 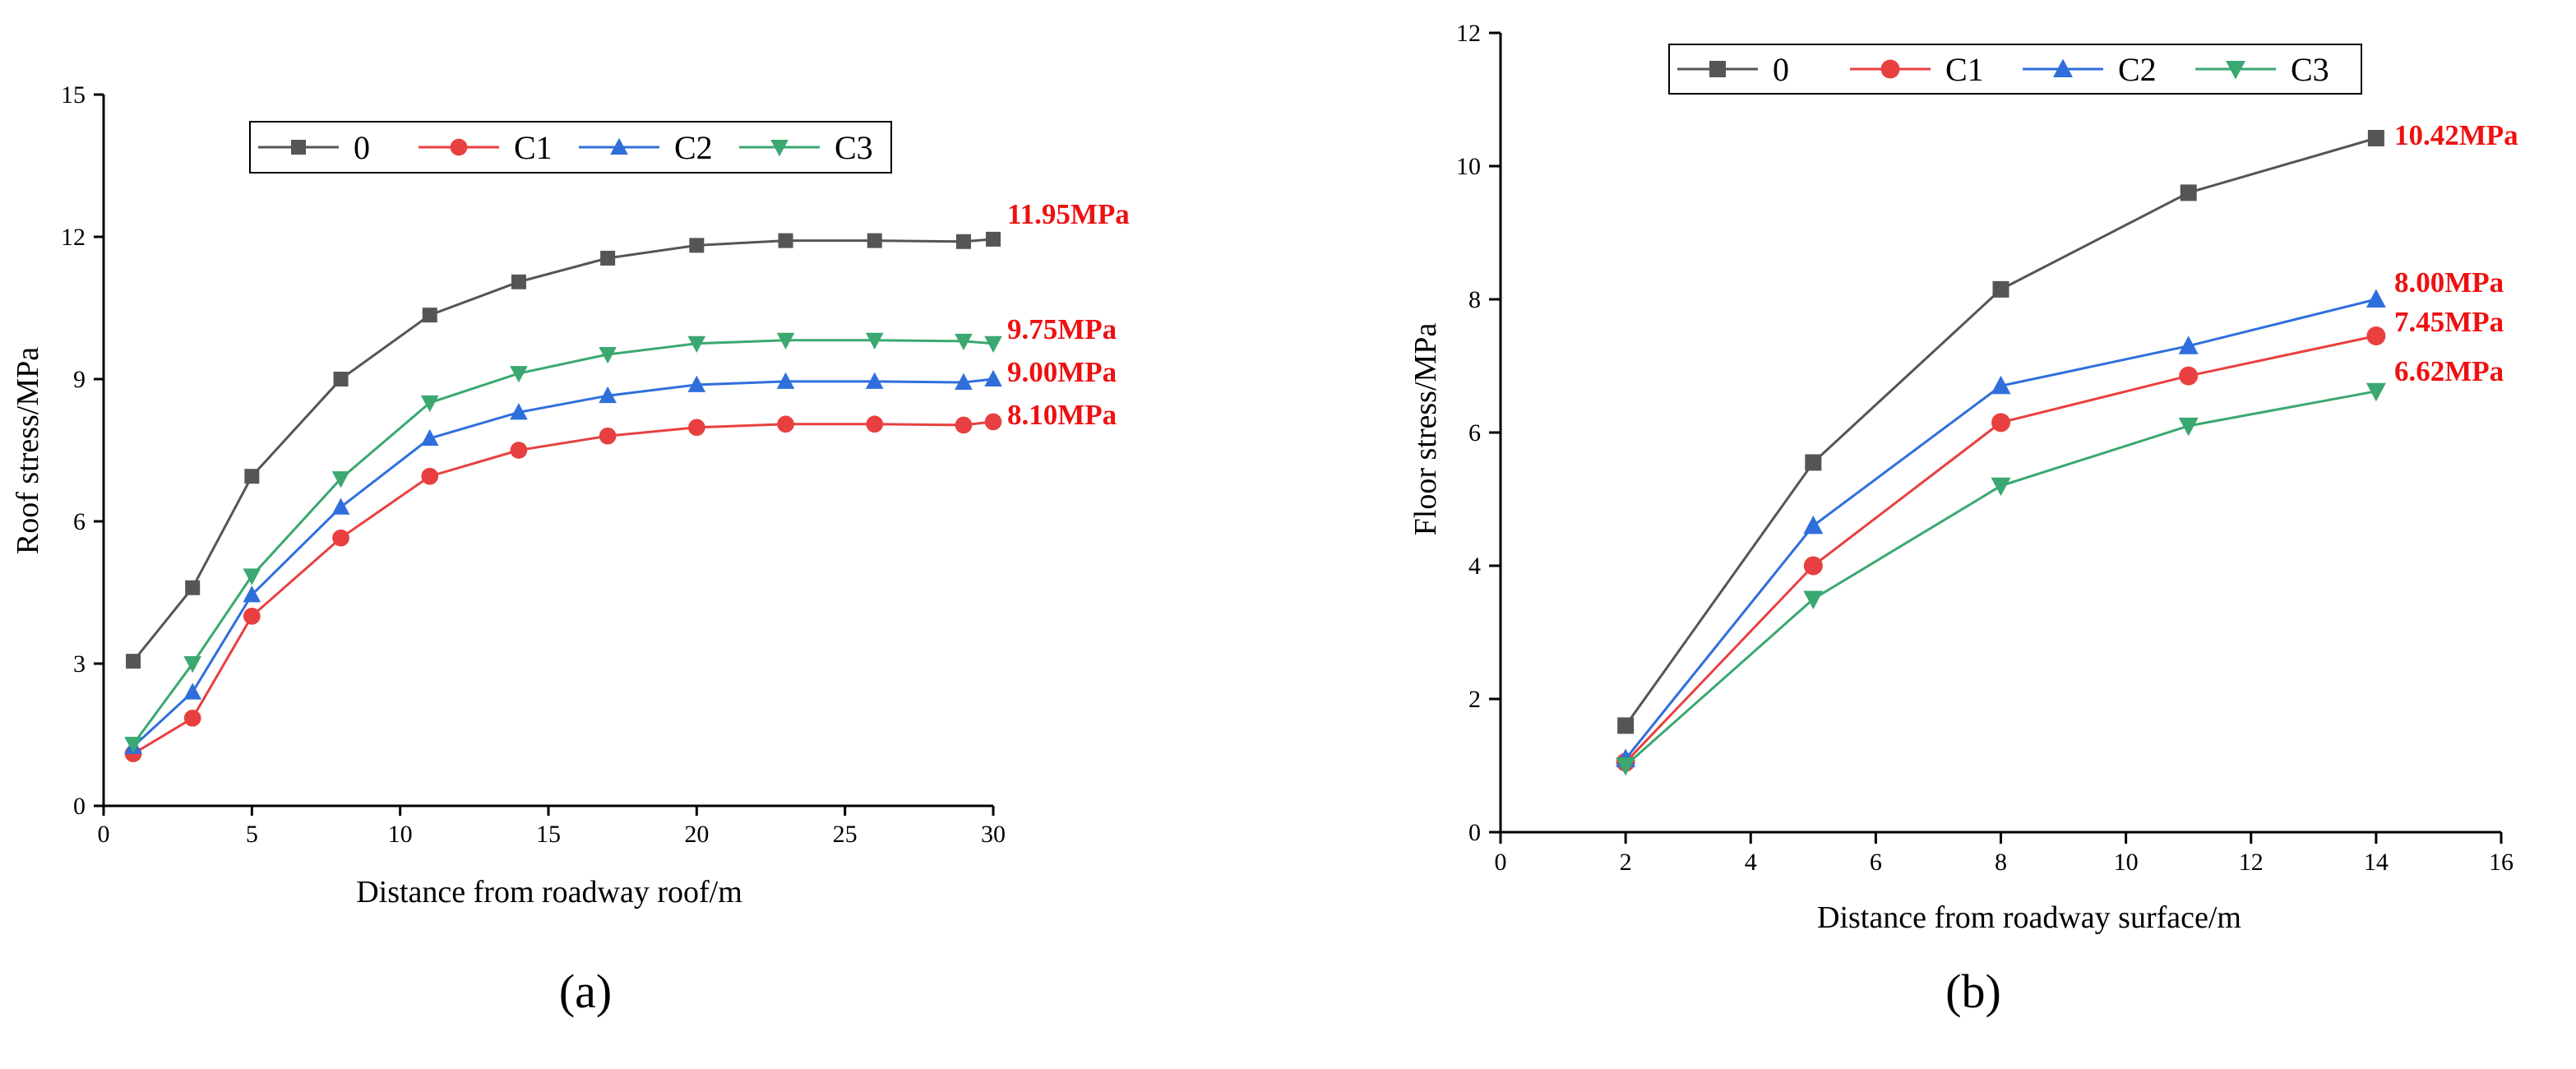 I want to click on y-tick-label: 6, so click(x=79, y=521).